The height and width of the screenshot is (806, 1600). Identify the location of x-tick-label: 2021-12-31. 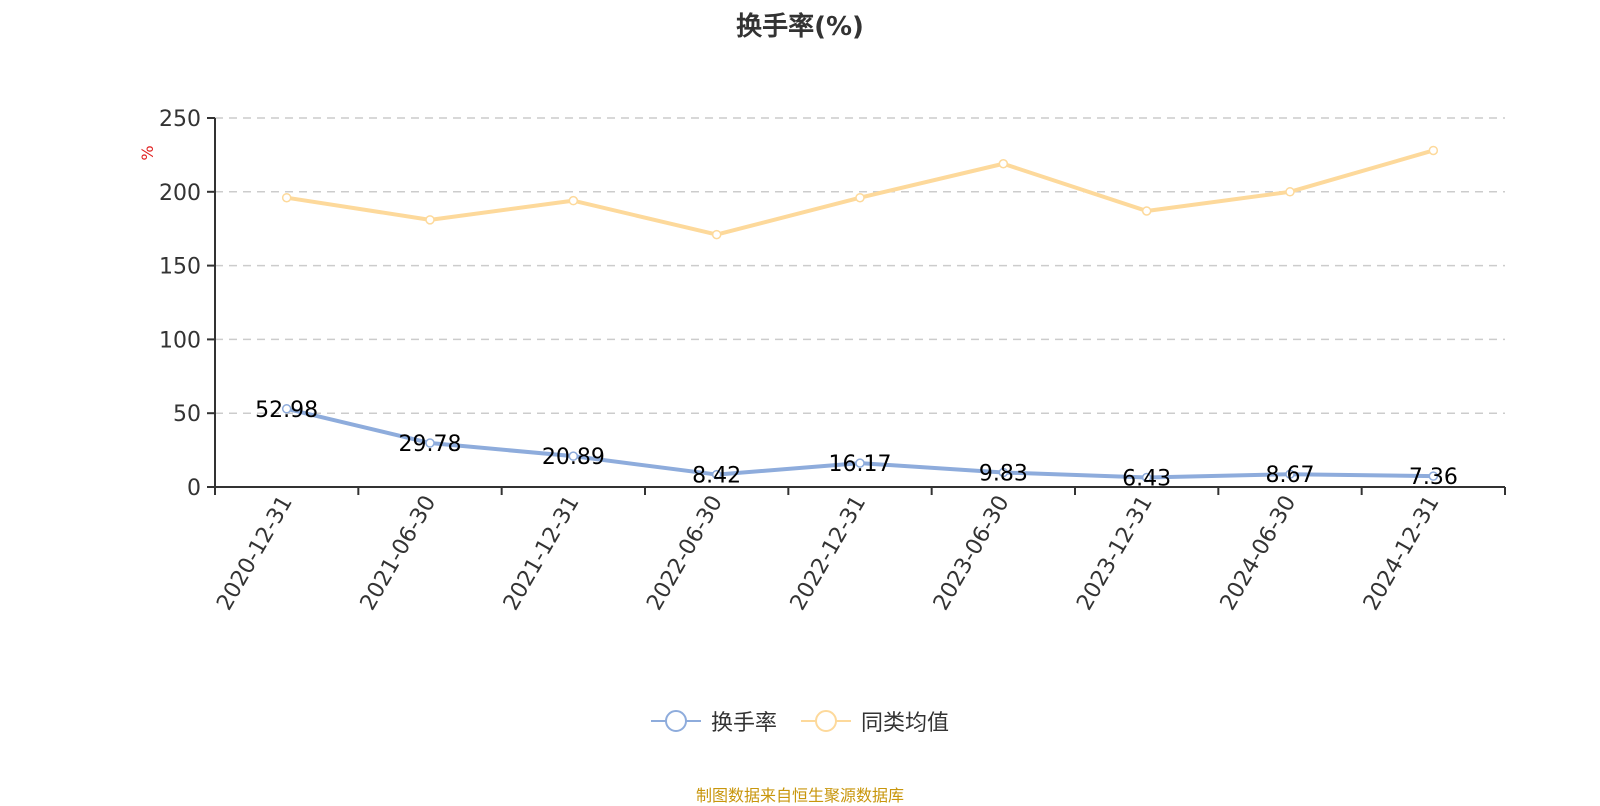
(542, 553).